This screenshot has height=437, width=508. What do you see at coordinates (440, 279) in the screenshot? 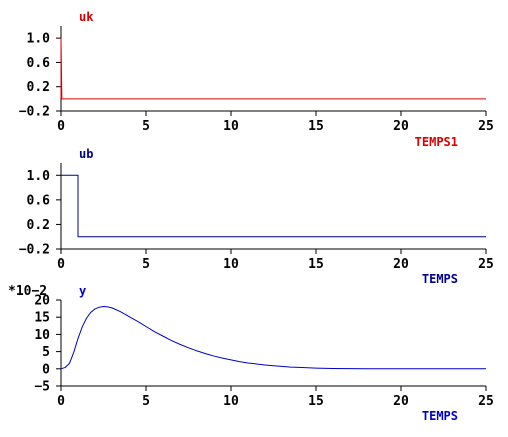
I see `chart2-x-label: TEMPS` at bounding box center [440, 279].